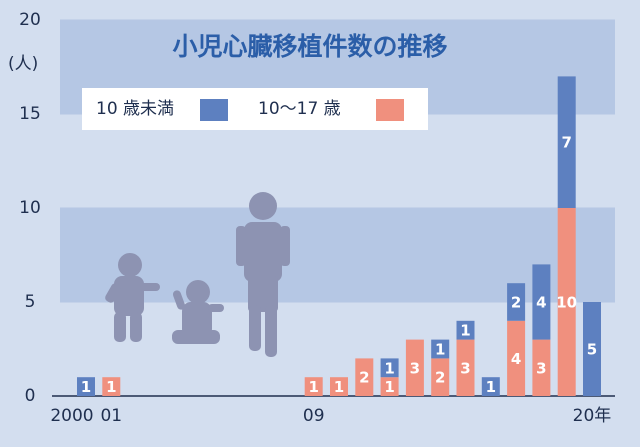 The height and width of the screenshot is (447, 640). What do you see at coordinates (23, 64) in the screenshot?
I see `y-unit: (人)` at bounding box center [23, 64].